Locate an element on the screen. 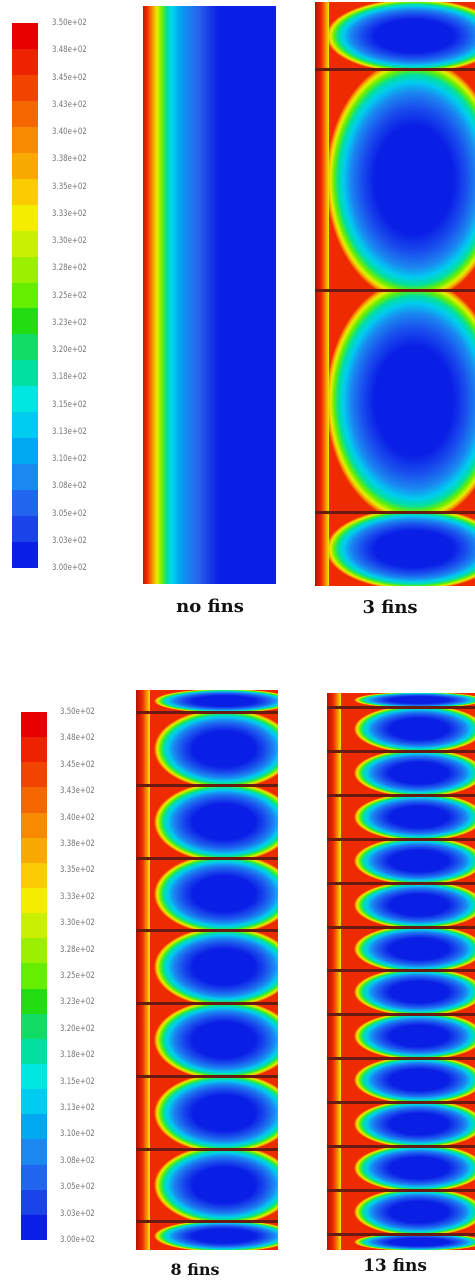 The height and width of the screenshot is (1281, 475). hot-wall is located at coordinates (143, 970).